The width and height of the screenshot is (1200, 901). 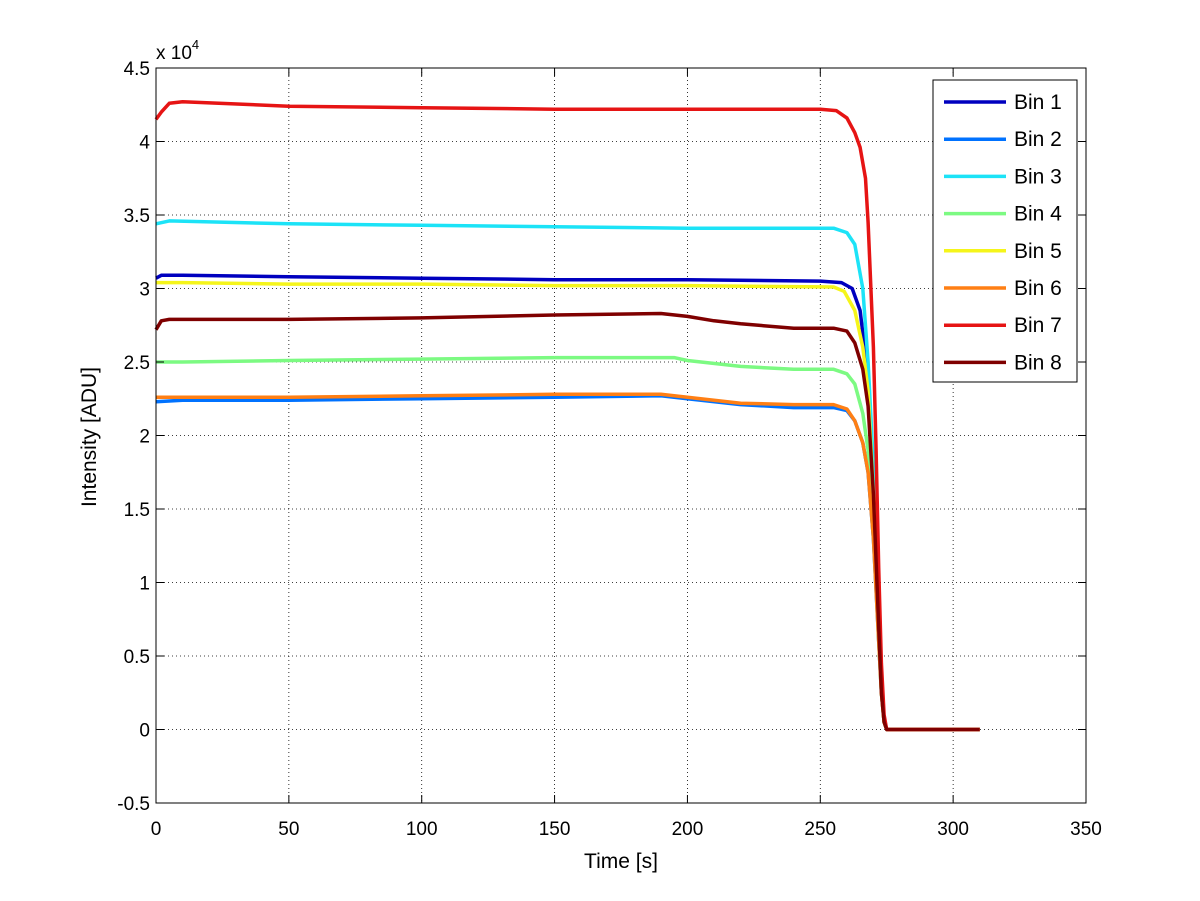 What do you see at coordinates (688, 829) in the screenshot?
I see `x-tick-label: 200` at bounding box center [688, 829].